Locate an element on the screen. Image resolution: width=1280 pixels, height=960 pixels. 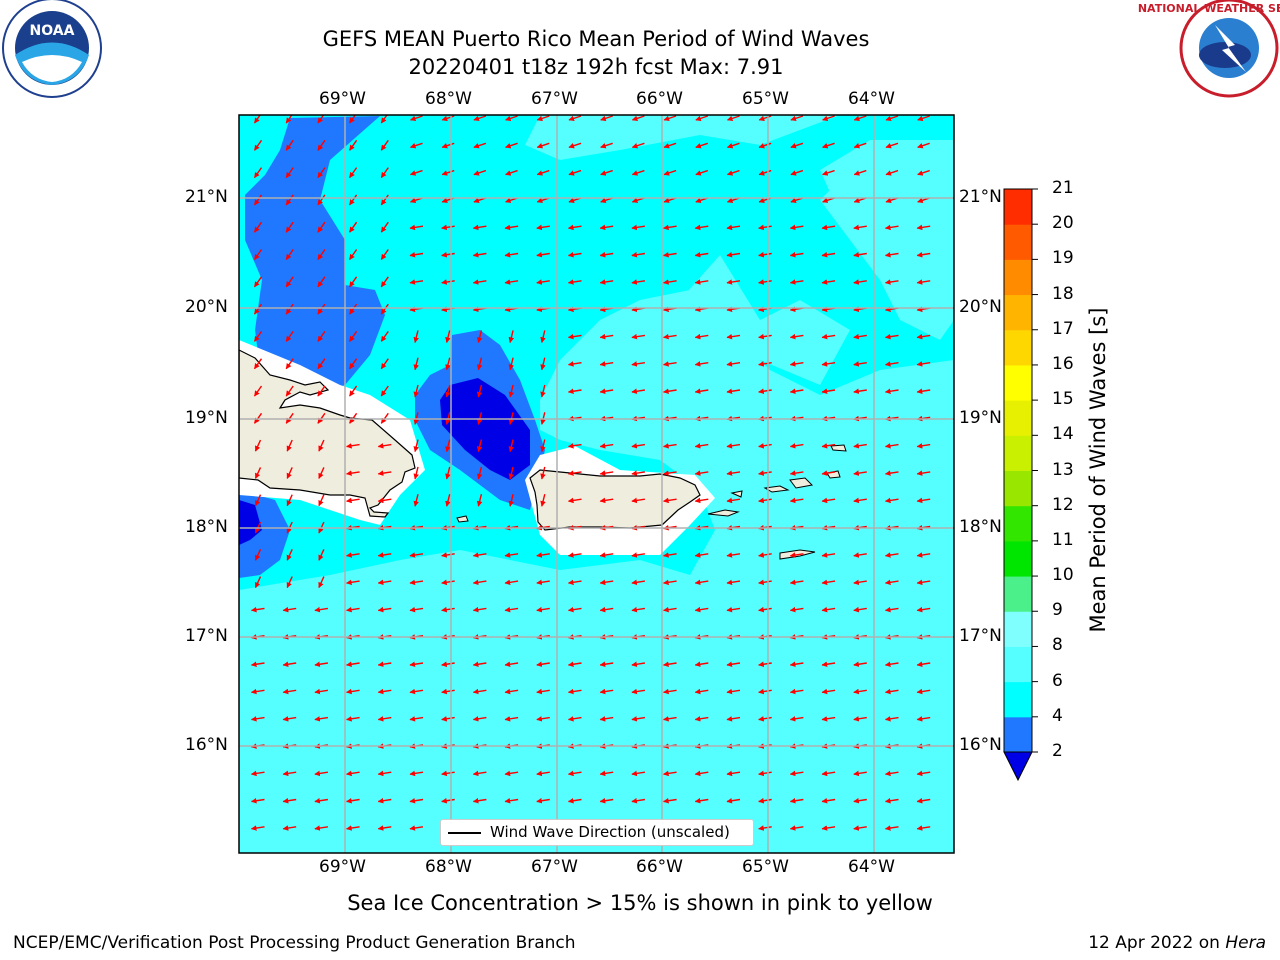
colorbar-under-extension is located at coordinates (1018, 766).